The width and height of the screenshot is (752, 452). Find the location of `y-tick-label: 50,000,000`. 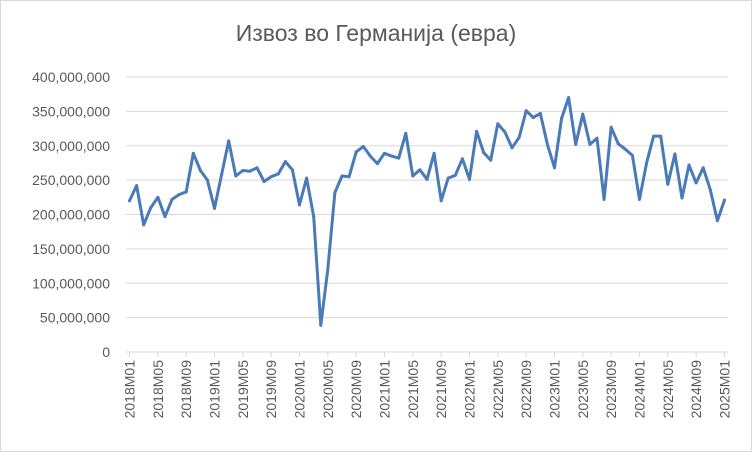

y-tick-label: 50,000,000 is located at coordinates (75, 318).